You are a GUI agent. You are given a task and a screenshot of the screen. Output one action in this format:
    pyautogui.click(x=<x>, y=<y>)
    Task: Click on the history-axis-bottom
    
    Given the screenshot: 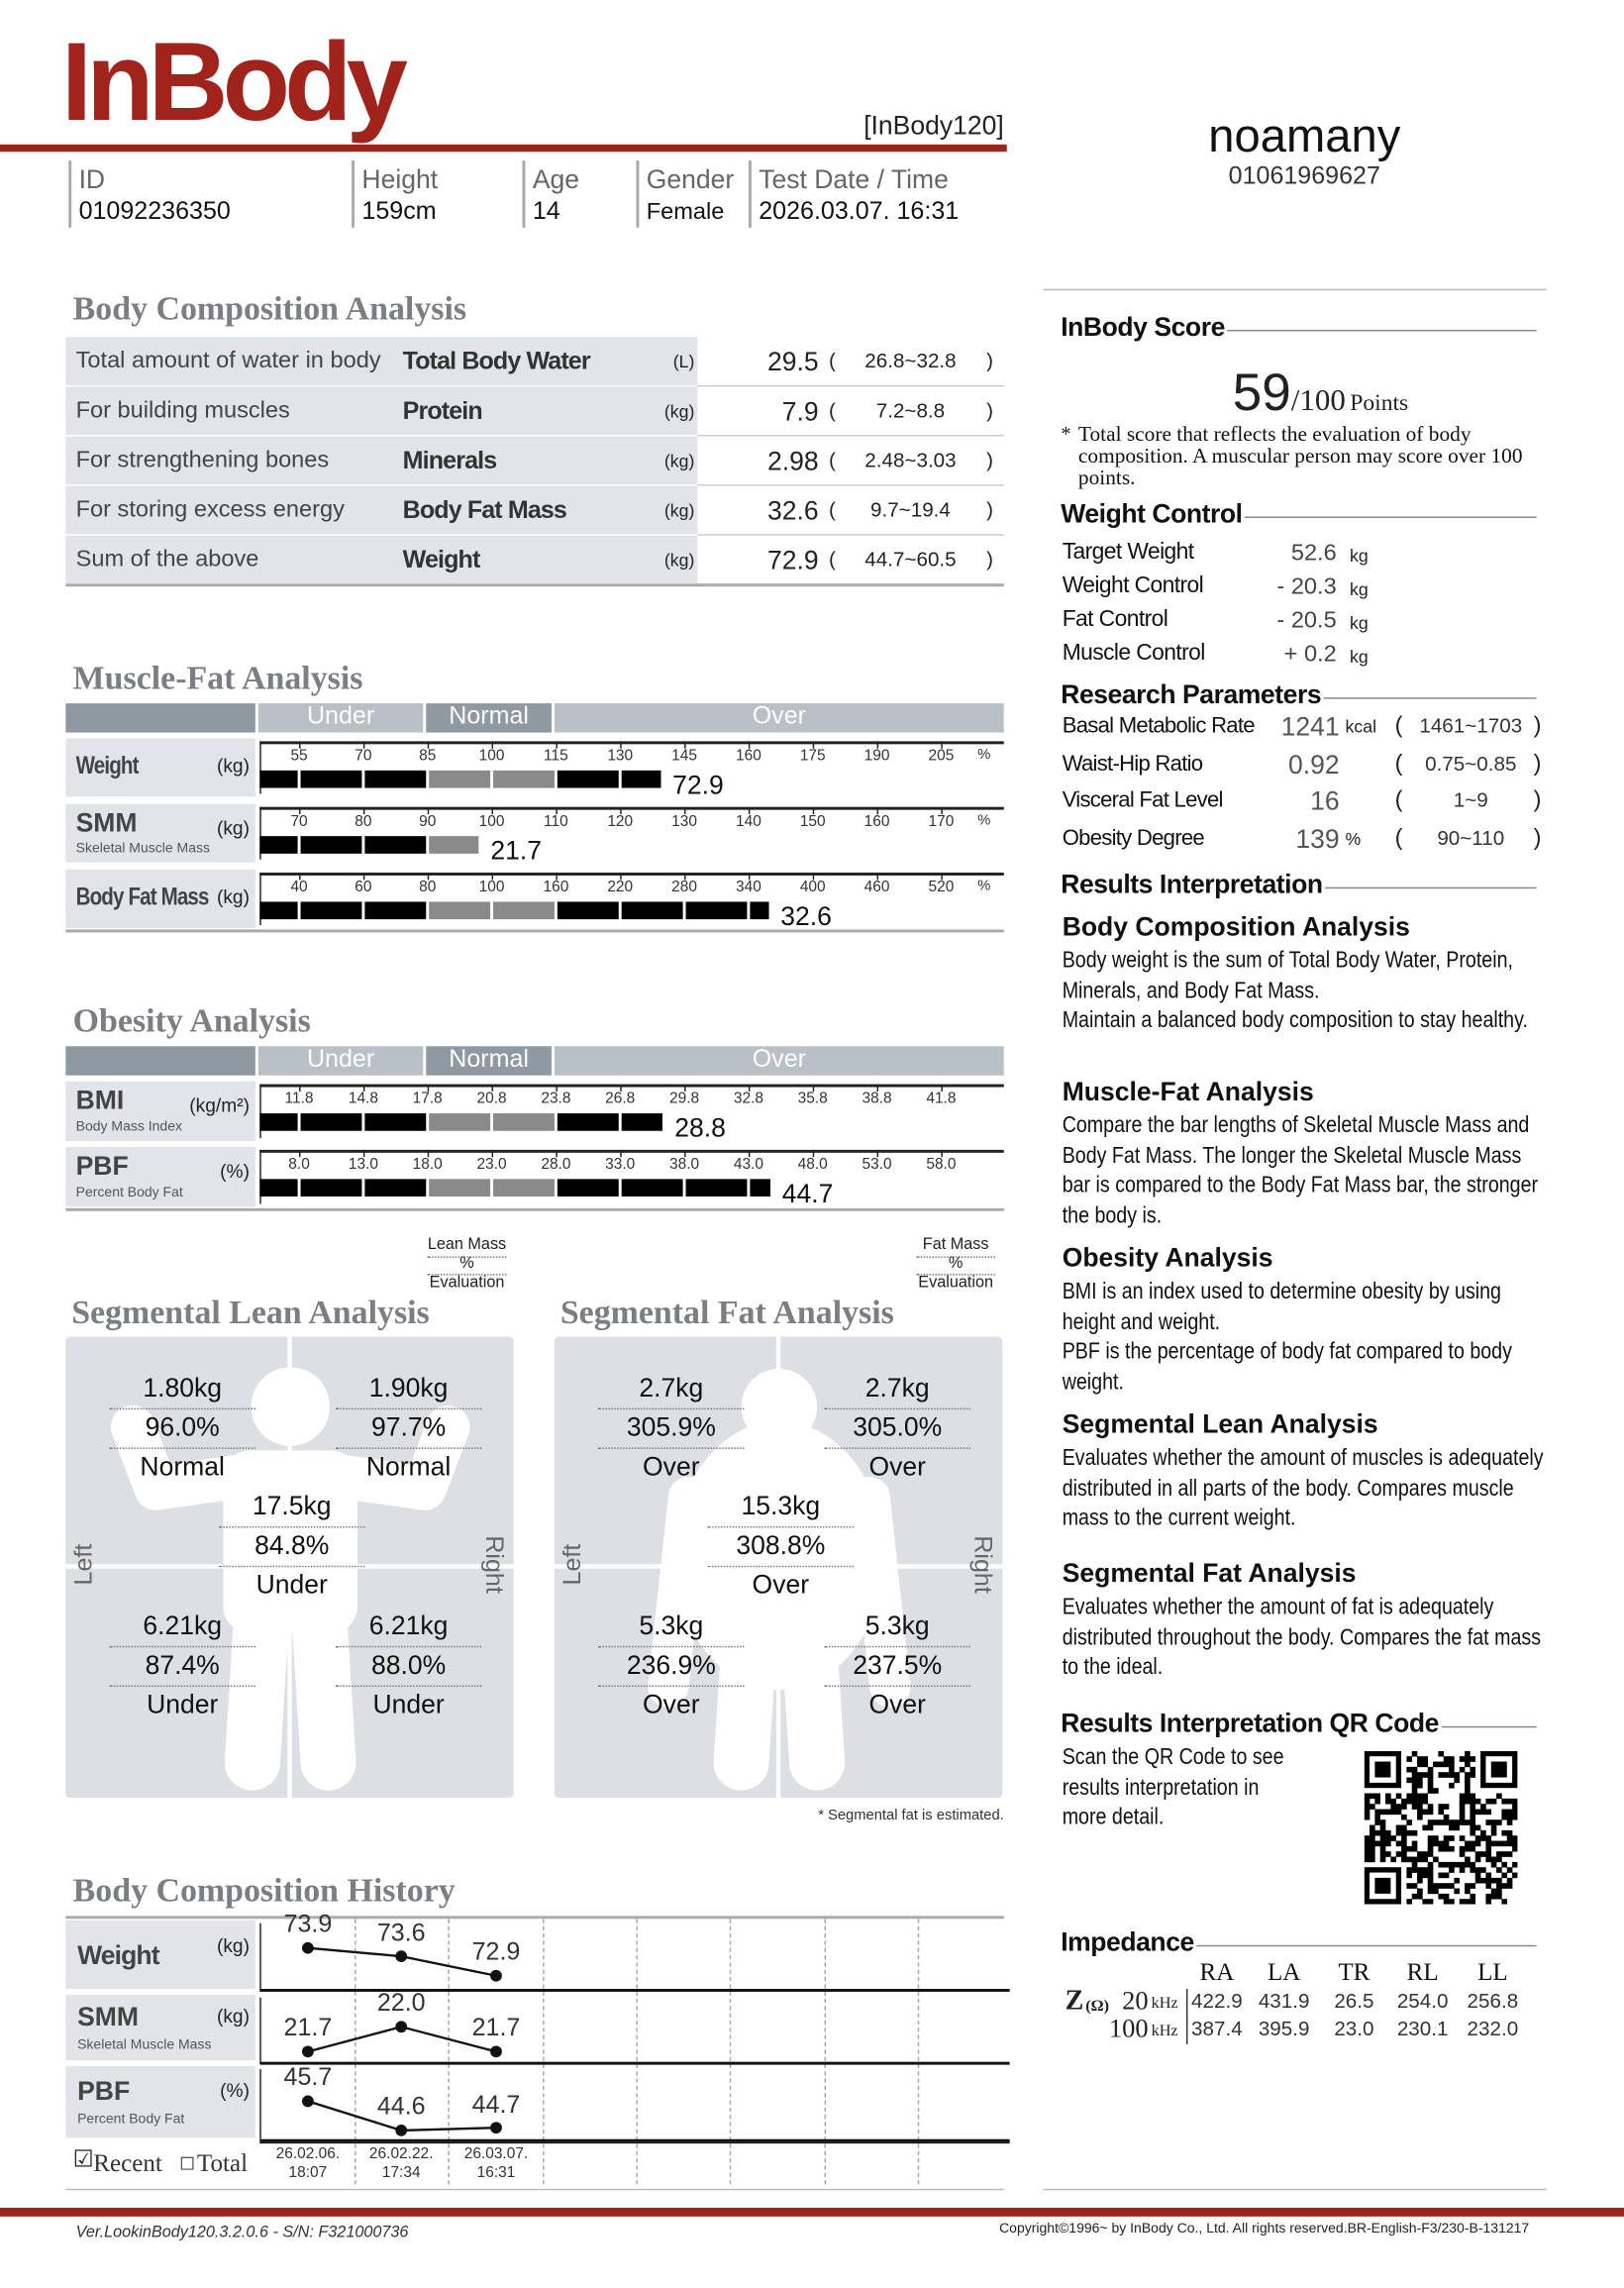 What is the action you would take?
    pyautogui.click(x=634, y=2063)
    